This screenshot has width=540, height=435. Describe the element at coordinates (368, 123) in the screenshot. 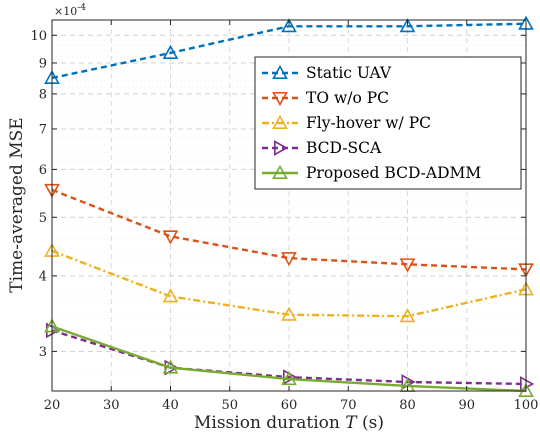

I see `legend-label: Fly-hover w/ PC` at that location.